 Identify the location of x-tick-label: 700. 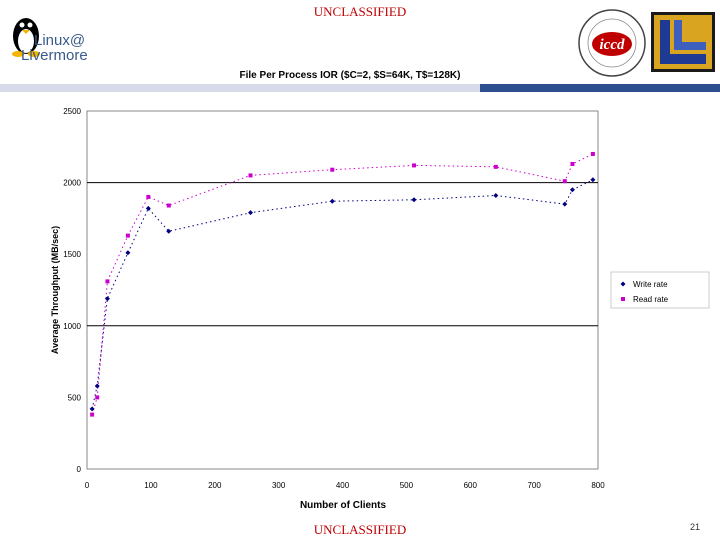
(534, 485).